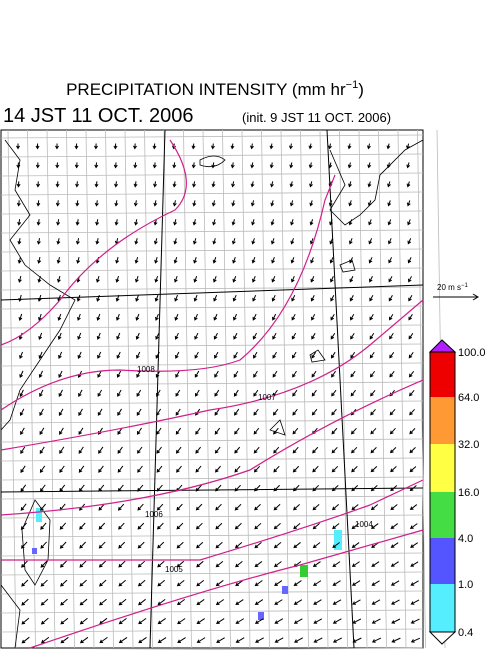  I want to click on colorbar-labels: 100.0 64.0 32.0 16.0 4.0 1.0 0.4, so click(472, 493).